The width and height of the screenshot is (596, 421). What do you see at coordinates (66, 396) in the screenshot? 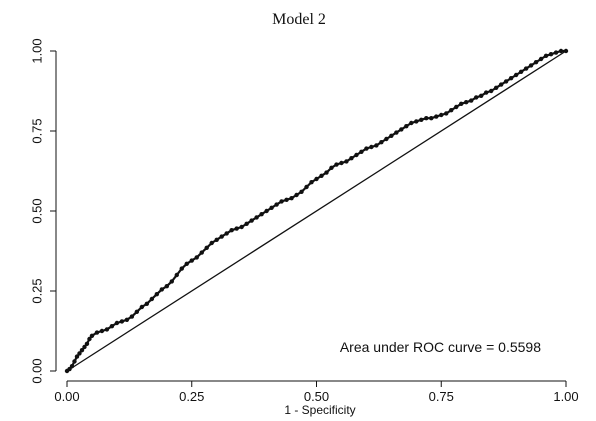
I see `x-tick-label: 0.00` at bounding box center [66, 396].